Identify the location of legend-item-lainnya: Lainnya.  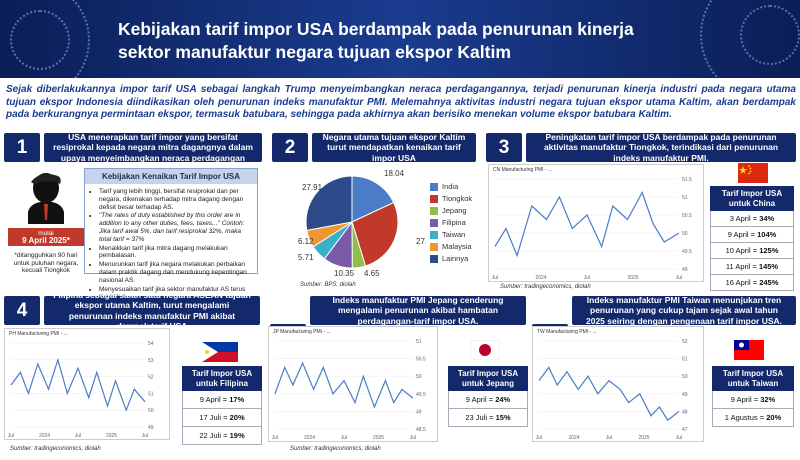
(449, 258).